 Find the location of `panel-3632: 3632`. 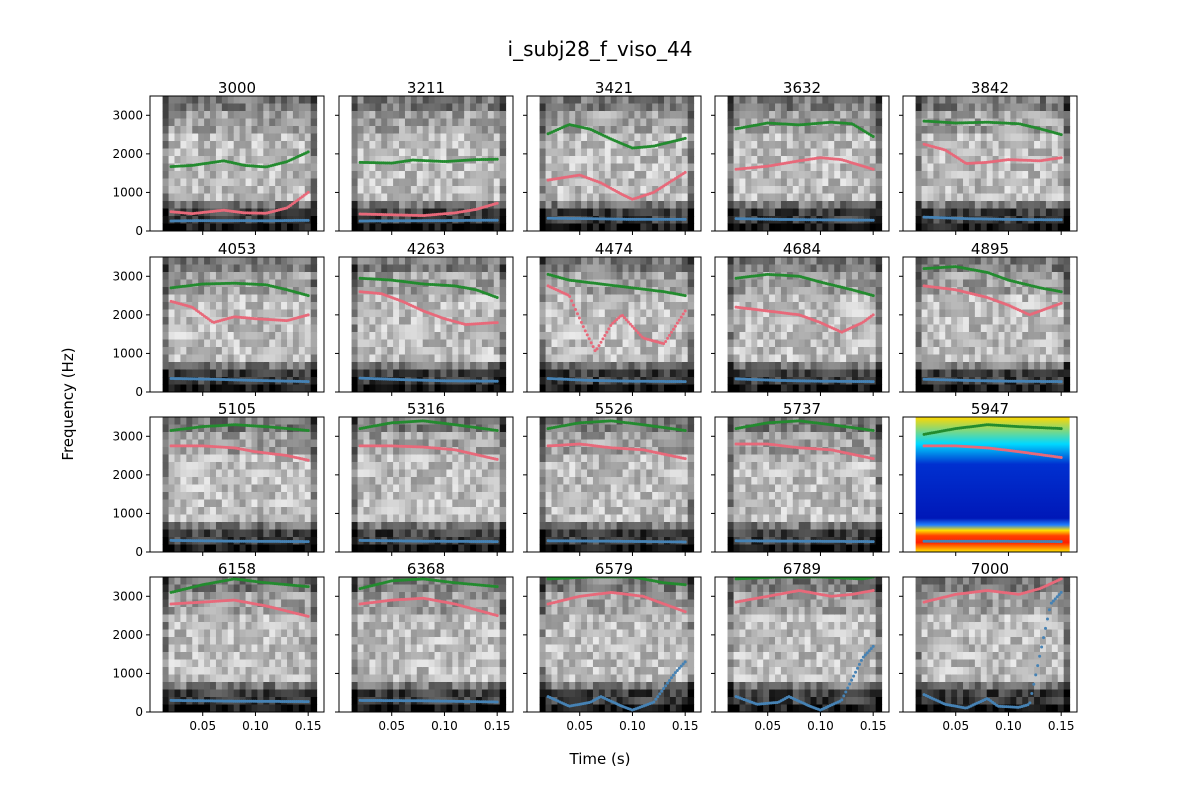

panel-3632: 3632 is located at coordinates (800, 157).